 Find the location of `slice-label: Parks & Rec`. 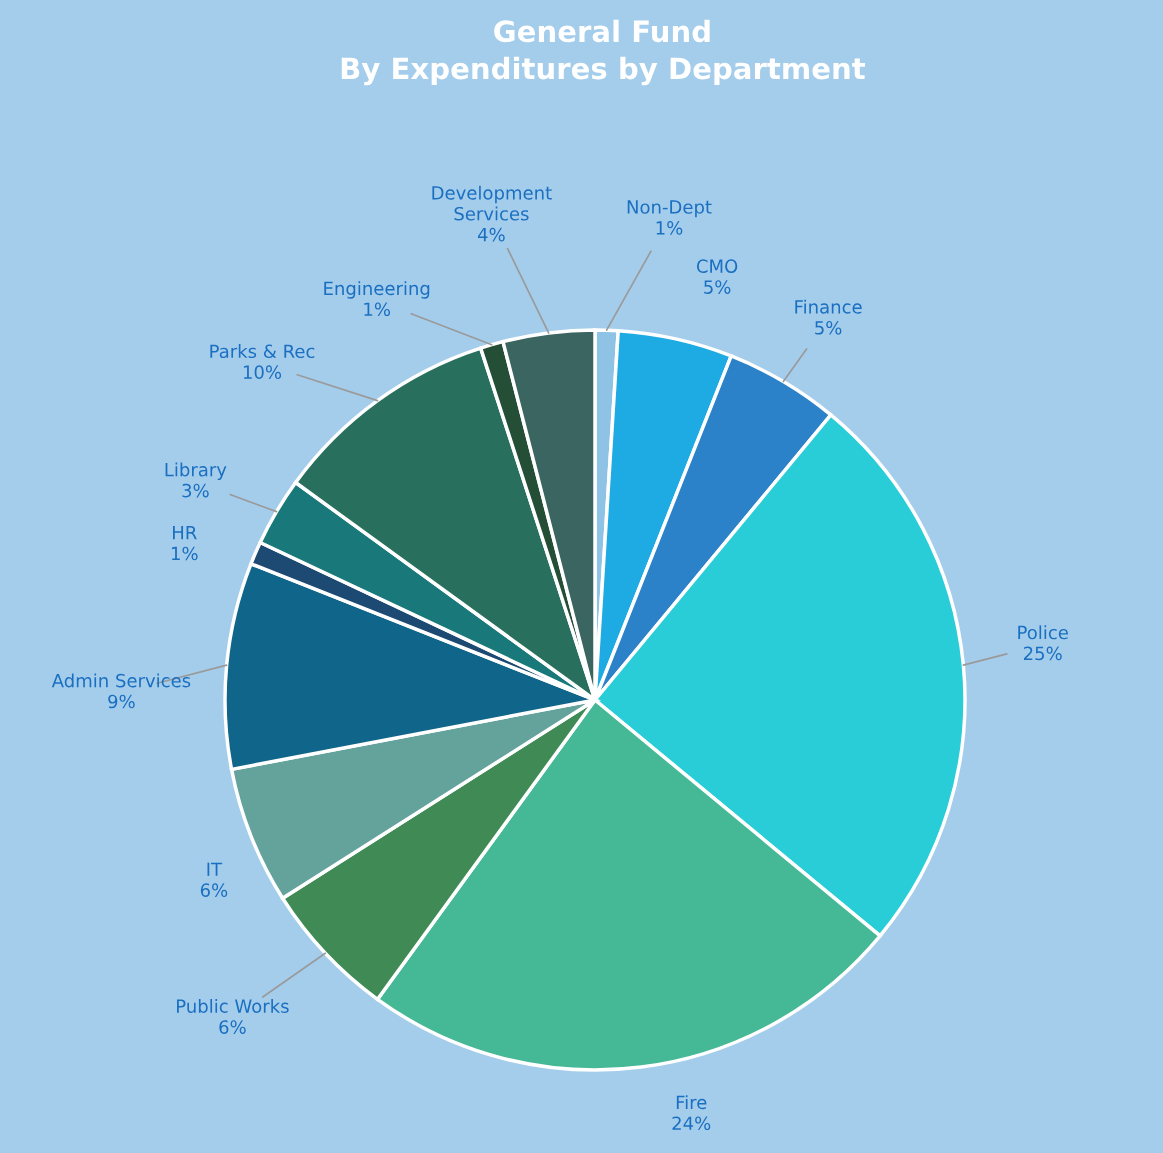

slice-label: Parks & Rec is located at coordinates (262, 351).